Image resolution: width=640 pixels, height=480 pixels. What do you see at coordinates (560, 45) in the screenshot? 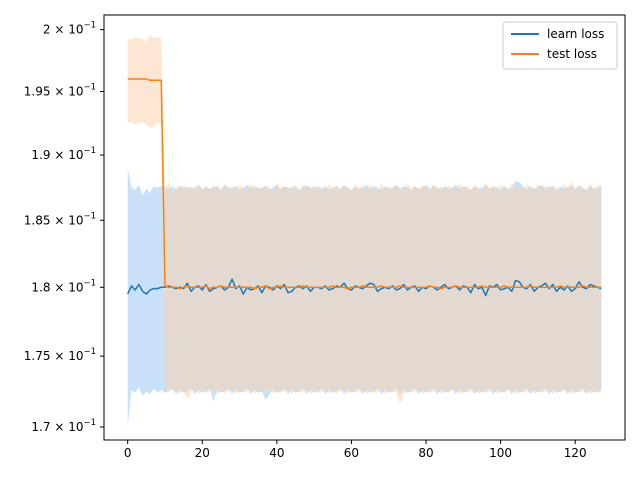
I see `legend: learn loss test loss` at bounding box center [560, 45].